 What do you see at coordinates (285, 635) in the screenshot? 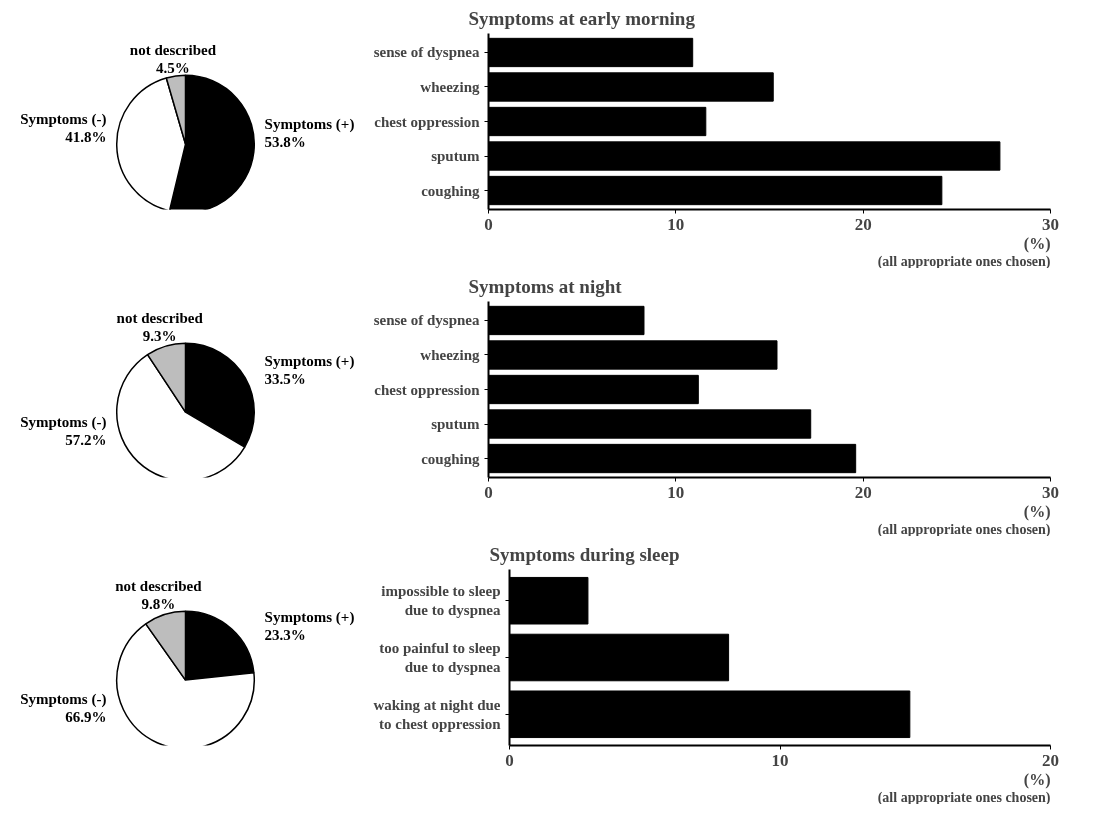
I see `data-label: 23.3%` at bounding box center [285, 635].